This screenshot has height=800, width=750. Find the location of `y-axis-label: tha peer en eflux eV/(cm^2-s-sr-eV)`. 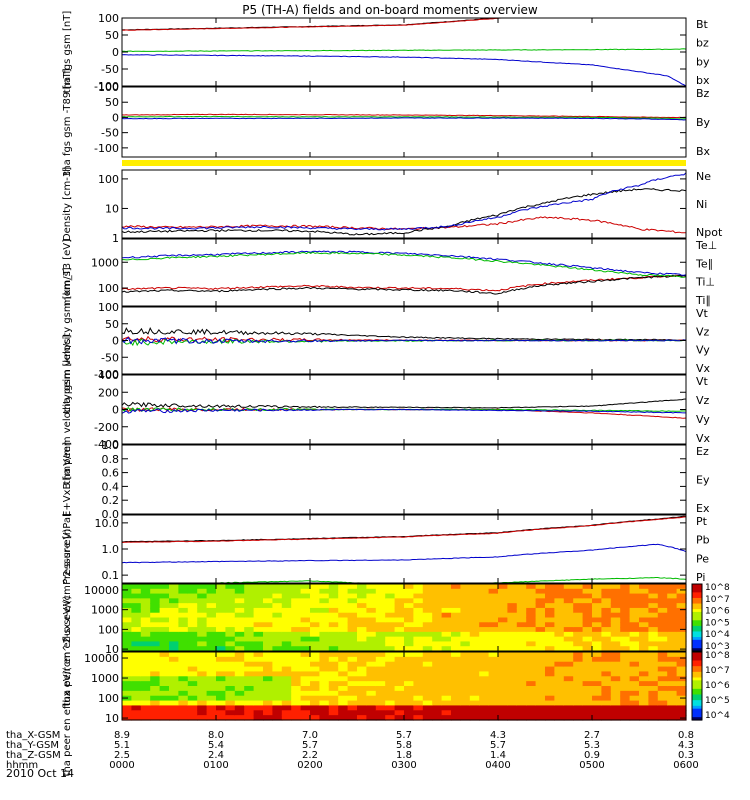

y-axis-label: tha peer en eflux eV/(cm^2-s-sr-eV) is located at coordinates (67, 685).